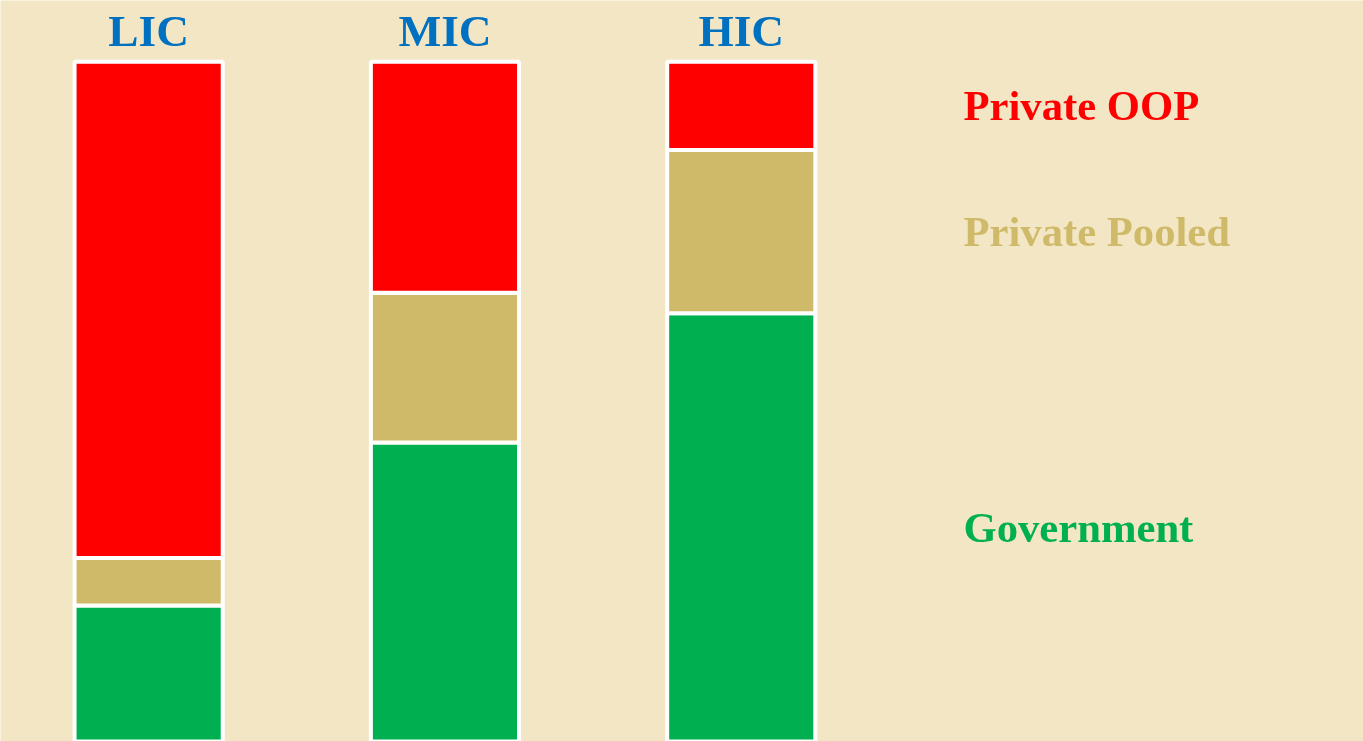 Image resolution: width=1363 pixels, height=741 pixels. Describe the element at coordinates (741, 31) in the screenshot. I see `x-tick-label: HIC` at that location.